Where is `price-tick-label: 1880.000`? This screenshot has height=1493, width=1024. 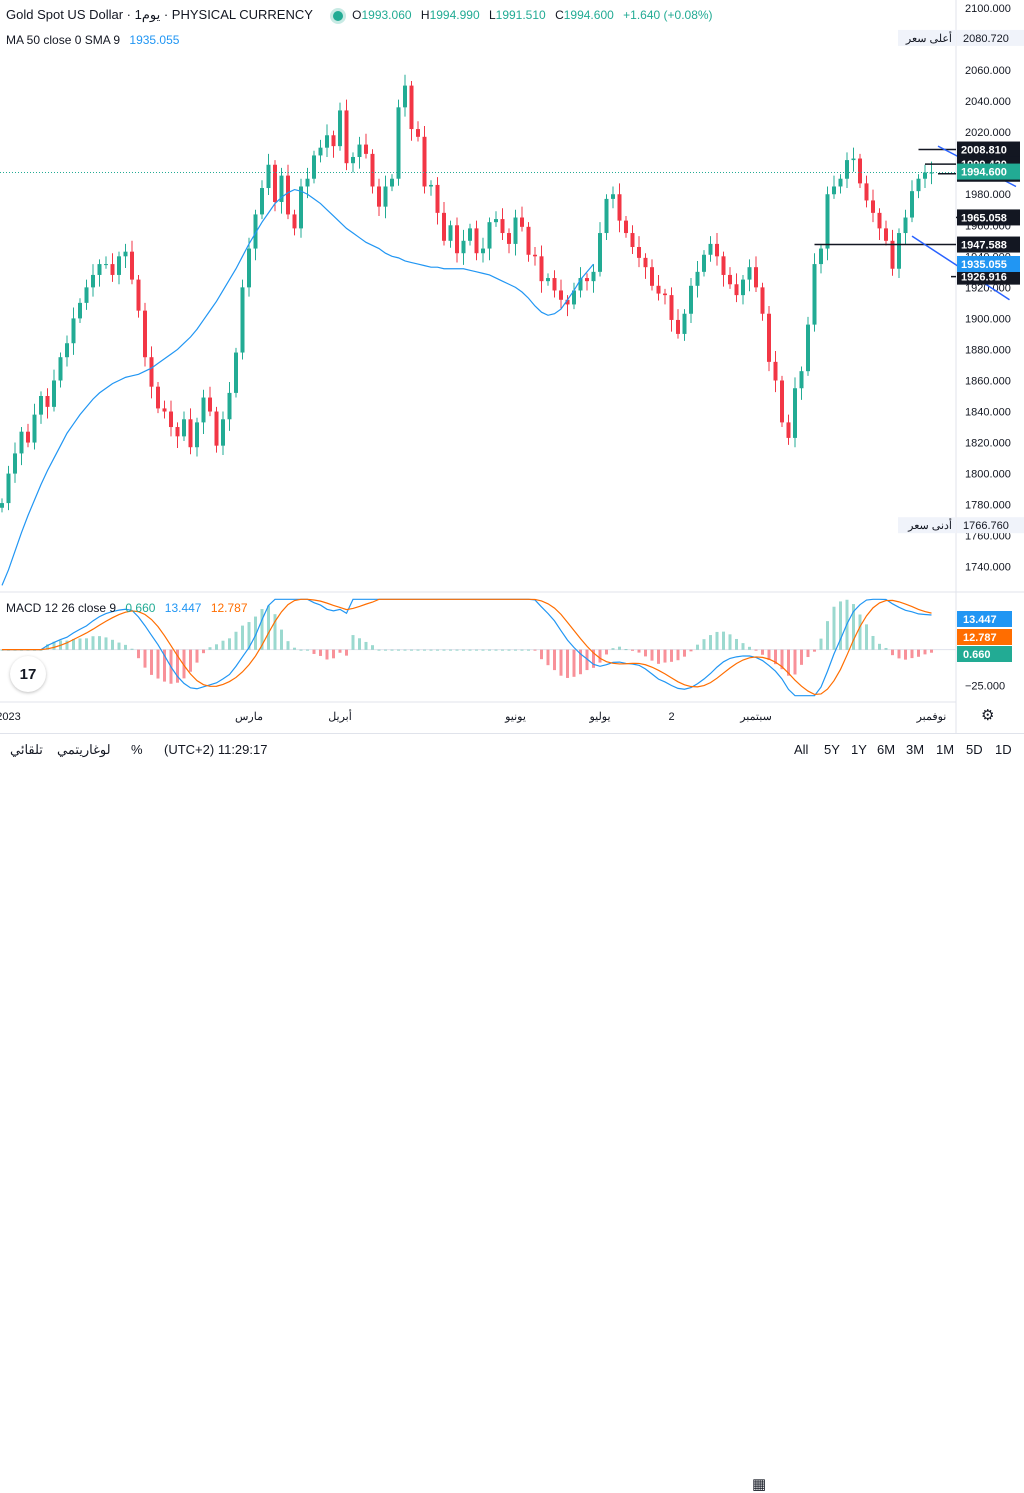 price-tick-label: 1880.000 is located at coordinates (988, 350).